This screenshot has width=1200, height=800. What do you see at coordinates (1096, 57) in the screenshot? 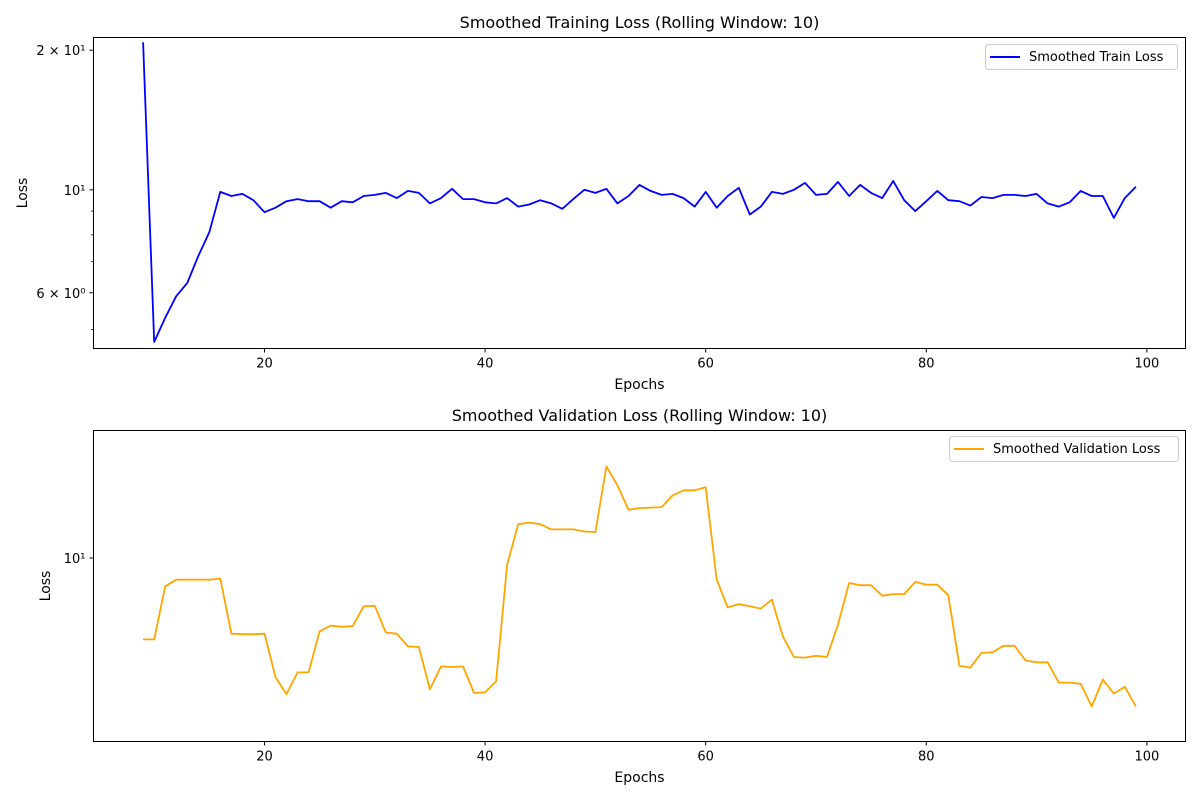
I see `legend-label-train: Smoothed Train Loss` at bounding box center [1096, 57].